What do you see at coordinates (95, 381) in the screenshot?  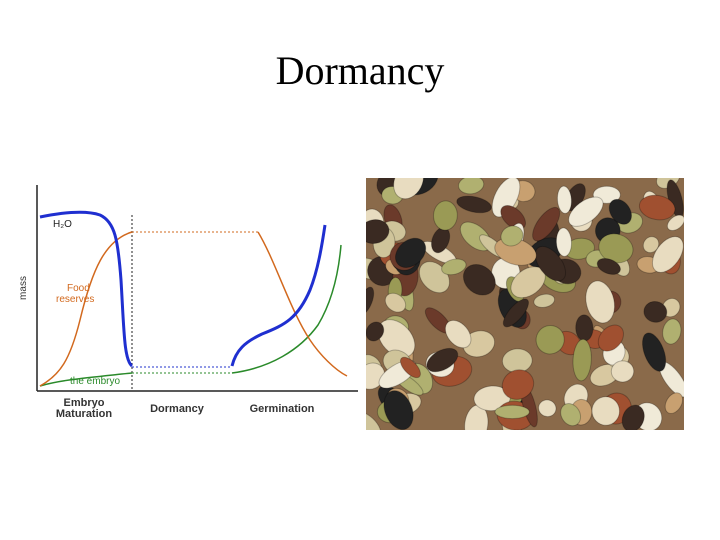 I see `embryo-label: the embryo` at bounding box center [95, 381].